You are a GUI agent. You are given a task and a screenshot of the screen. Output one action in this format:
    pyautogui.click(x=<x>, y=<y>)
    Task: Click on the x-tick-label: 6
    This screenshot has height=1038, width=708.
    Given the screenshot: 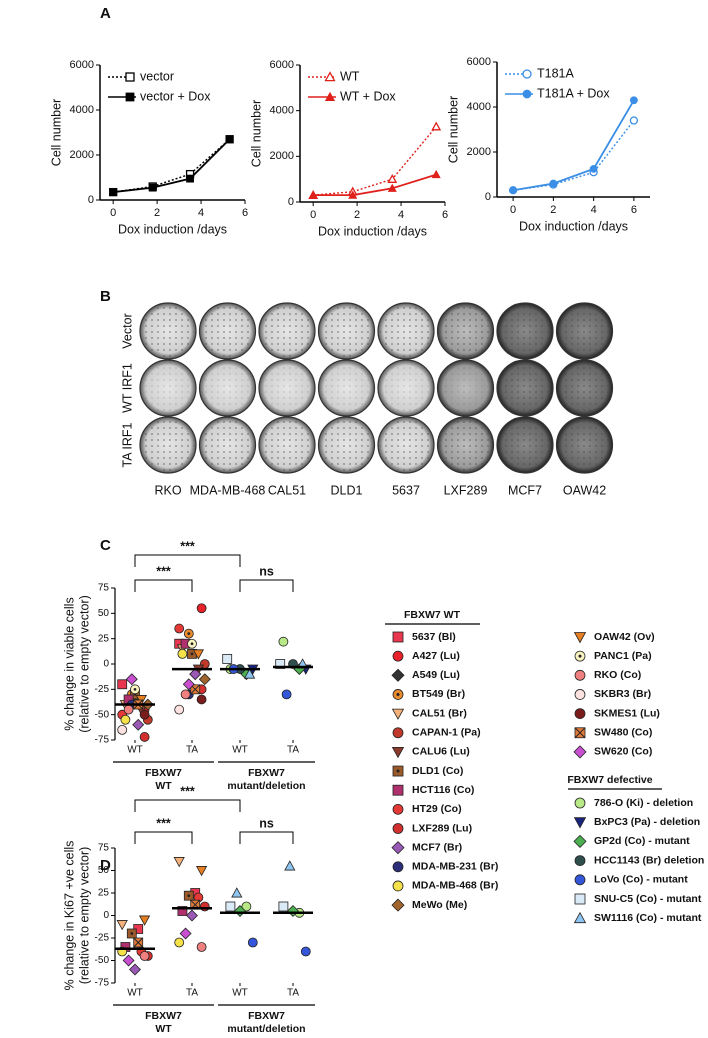 What is the action you would take?
    pyautogui.click(x=245, y=213)
    